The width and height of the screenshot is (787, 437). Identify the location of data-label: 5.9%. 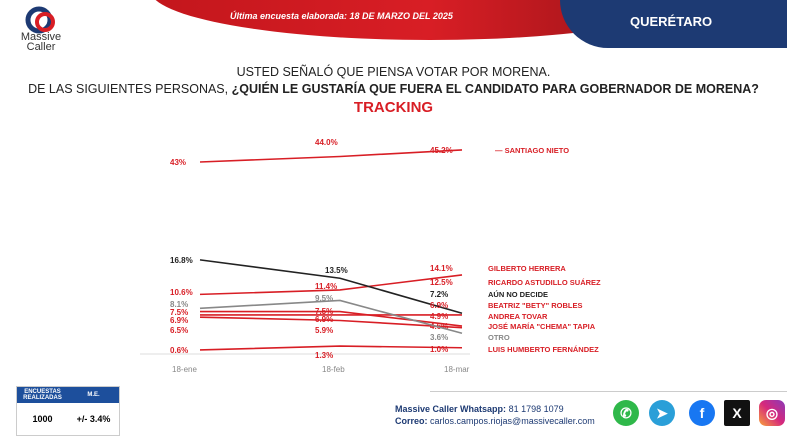
(324, 330).